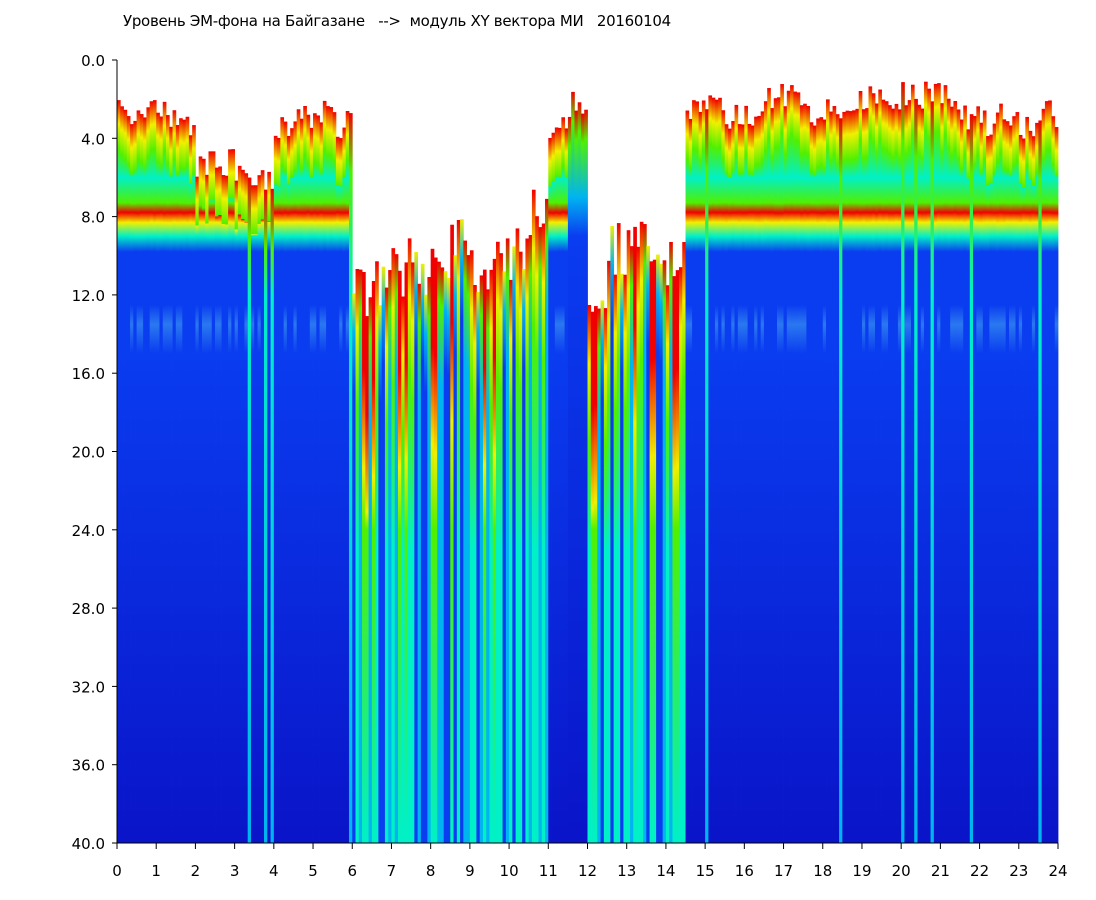 The height and width of the screenshot is (900, 1096). Describe the element at coordinates (117, 871) in the screenshot. I see `x-tick-label: 0` at that location.